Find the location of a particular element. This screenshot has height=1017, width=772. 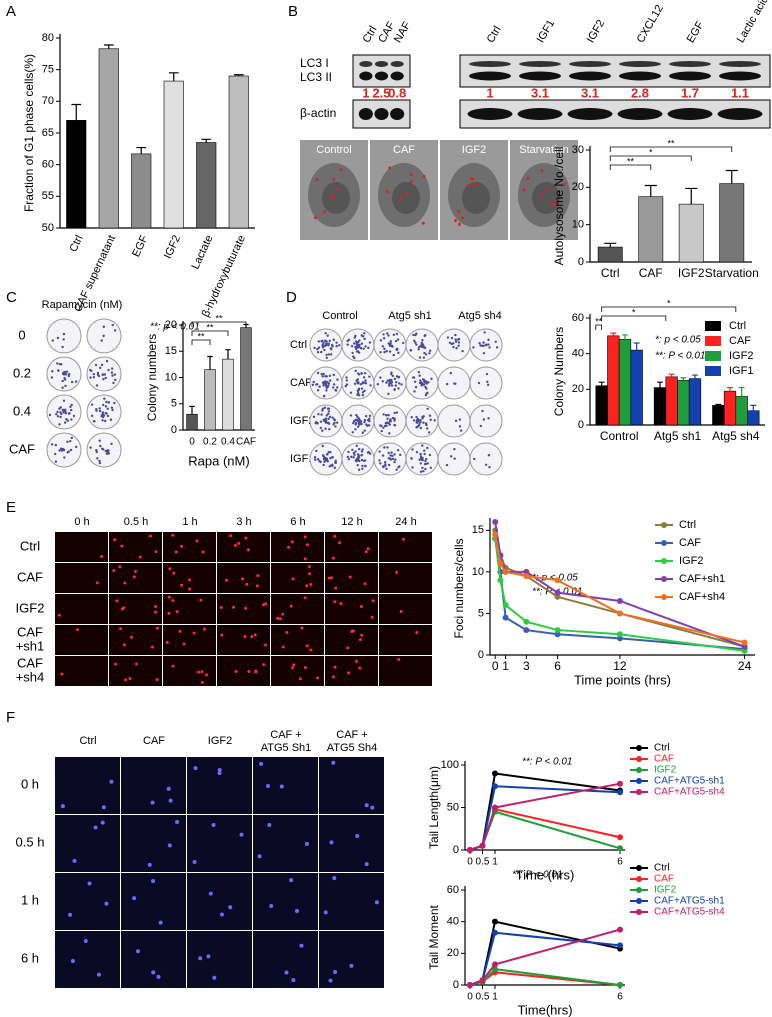

x-axis-label: Time points (hrs) is located at coordinates (622, 679).